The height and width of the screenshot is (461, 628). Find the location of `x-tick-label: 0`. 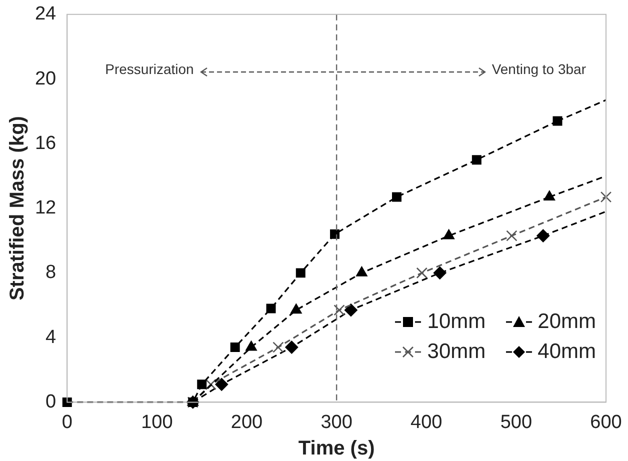

x-tick-label: 0 is located at coordinates (67, 422).